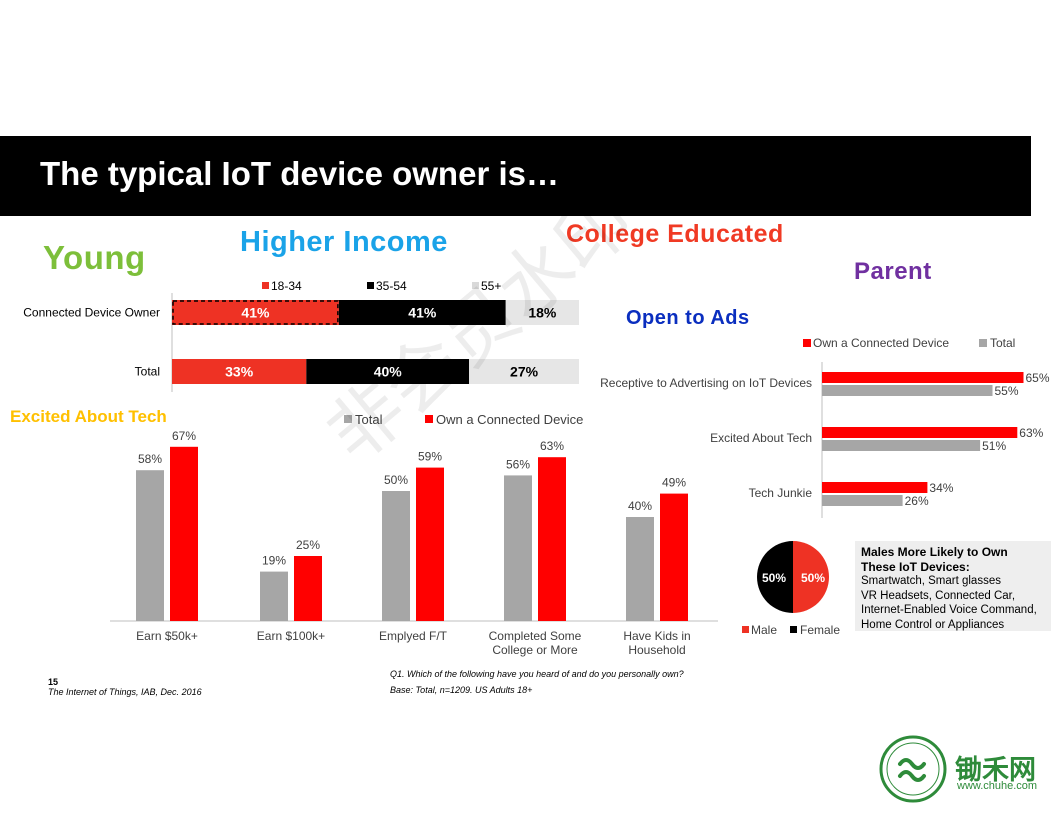 The height and width of the screenshot is (816, 1056). What do you see at coordinates (745, 629) in the screenshot?
I see `legend-swatch-male` at bounding box center [745, 629].